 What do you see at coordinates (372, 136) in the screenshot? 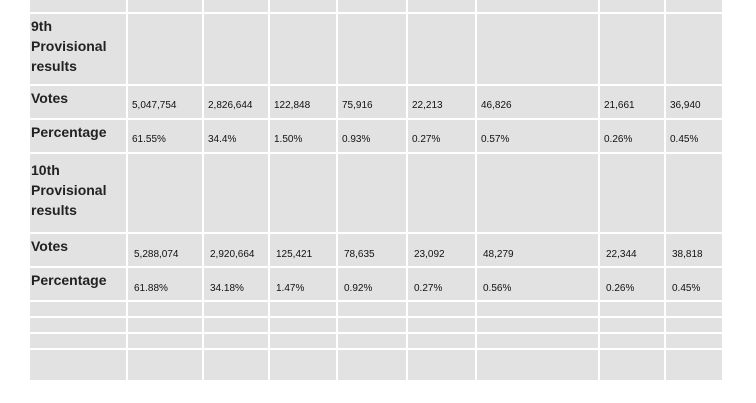
I see `percentage-cell: 0.93%` at bounding box center [372, 136].